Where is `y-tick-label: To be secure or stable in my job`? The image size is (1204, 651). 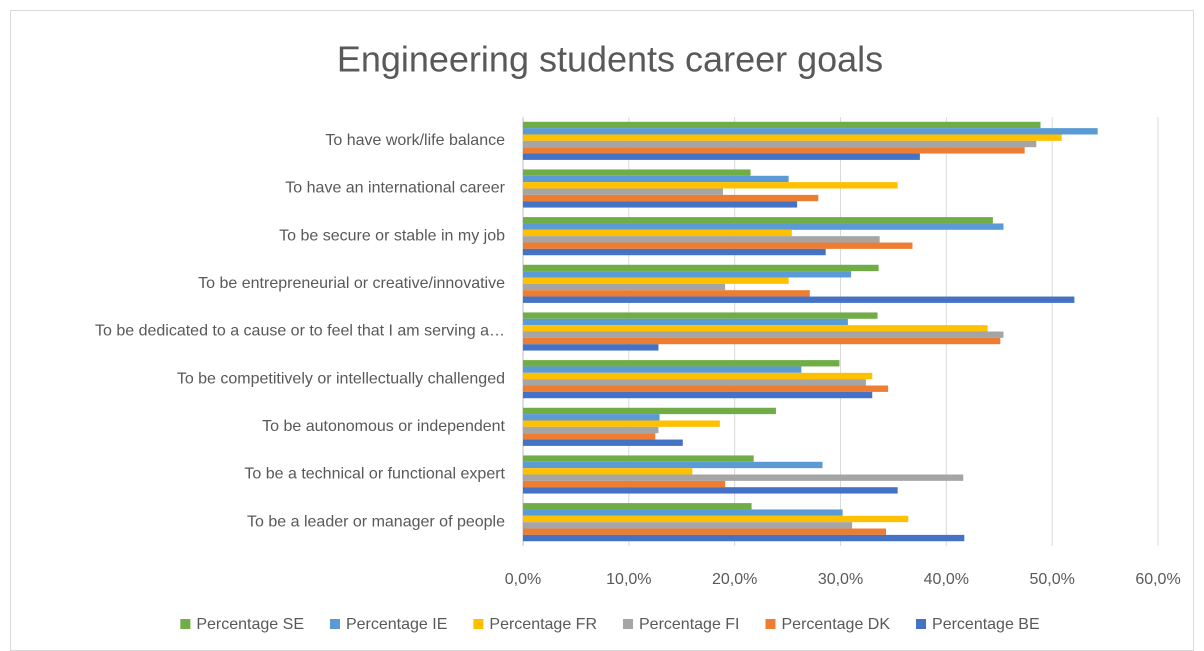 y-tick-label: To be secure or stable in my job is located at coordinates (392, 235).